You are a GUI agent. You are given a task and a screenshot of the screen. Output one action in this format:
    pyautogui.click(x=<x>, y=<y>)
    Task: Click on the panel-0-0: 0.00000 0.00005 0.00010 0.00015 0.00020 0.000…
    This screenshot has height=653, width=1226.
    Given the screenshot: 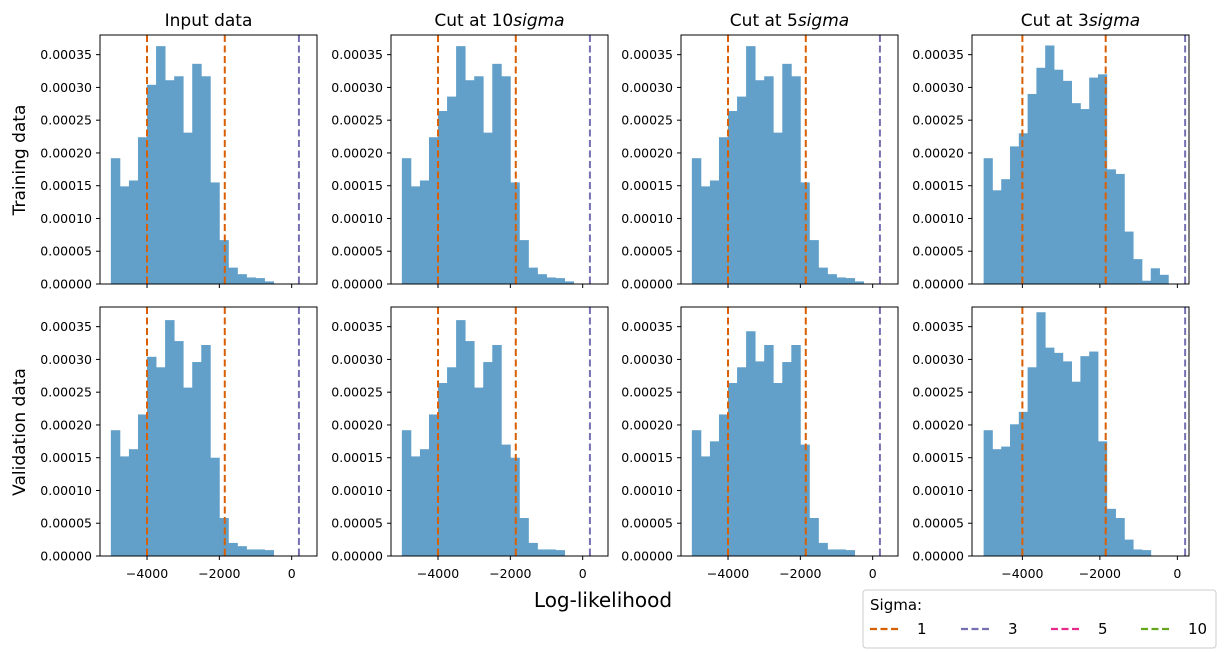 What is the action you would take?
    pyautogui.click(x=179, y=151)
    